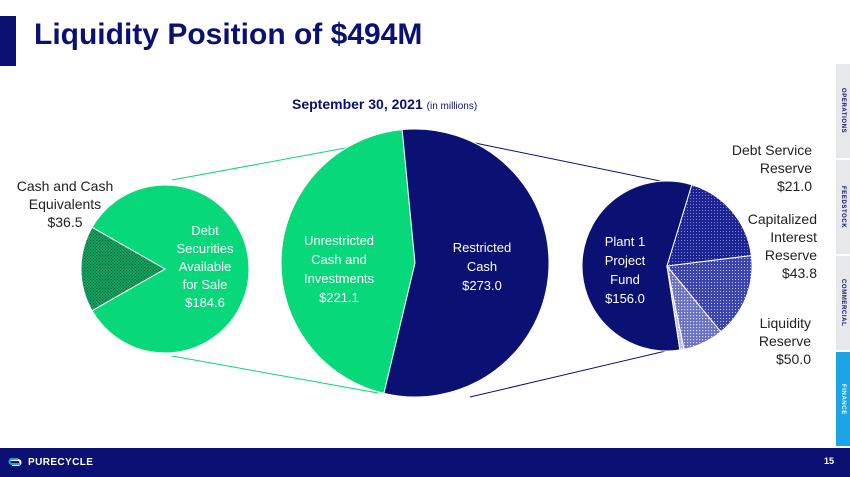 The width and height of the screenshot is (850, 477). I want to click on tab-commercial-label: COMMERCIAL, so click(843, 303).